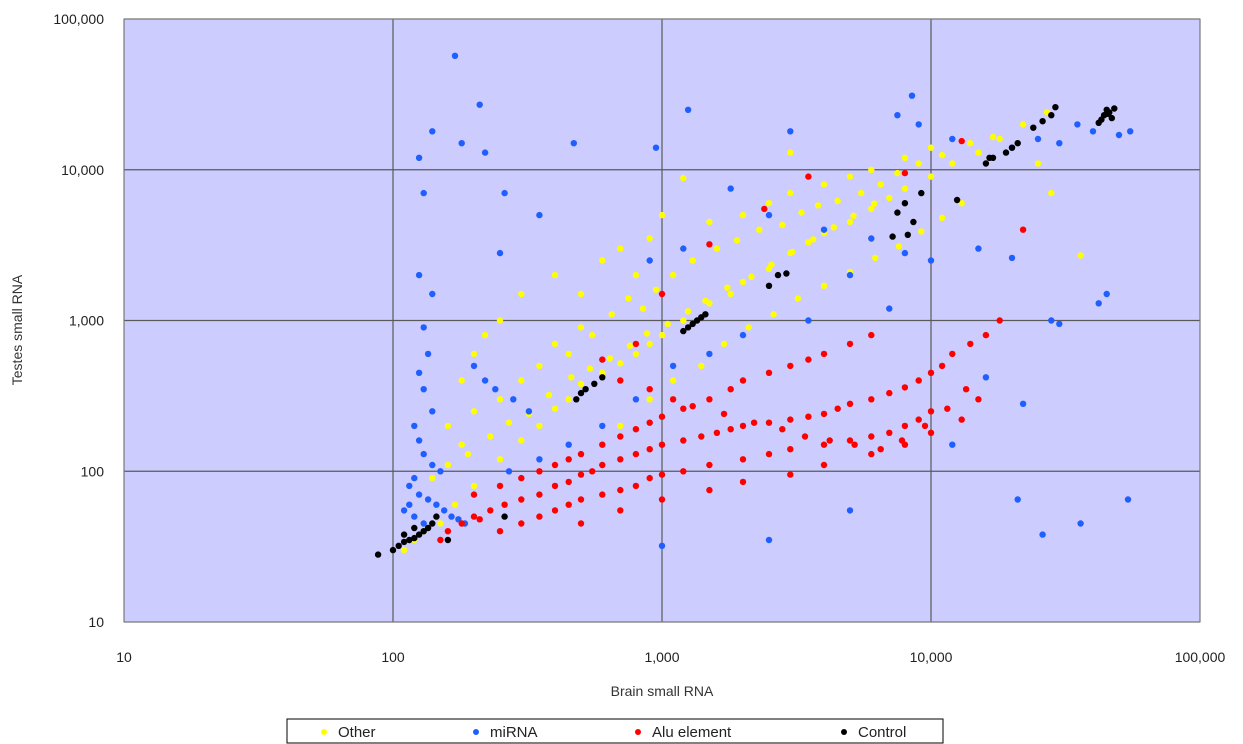 The image size is (1243, 744). What do you see at coordinates (931, 657) in the screenshot?
I see `x-tick-label: 10,000` at bounding box center [931, 657].